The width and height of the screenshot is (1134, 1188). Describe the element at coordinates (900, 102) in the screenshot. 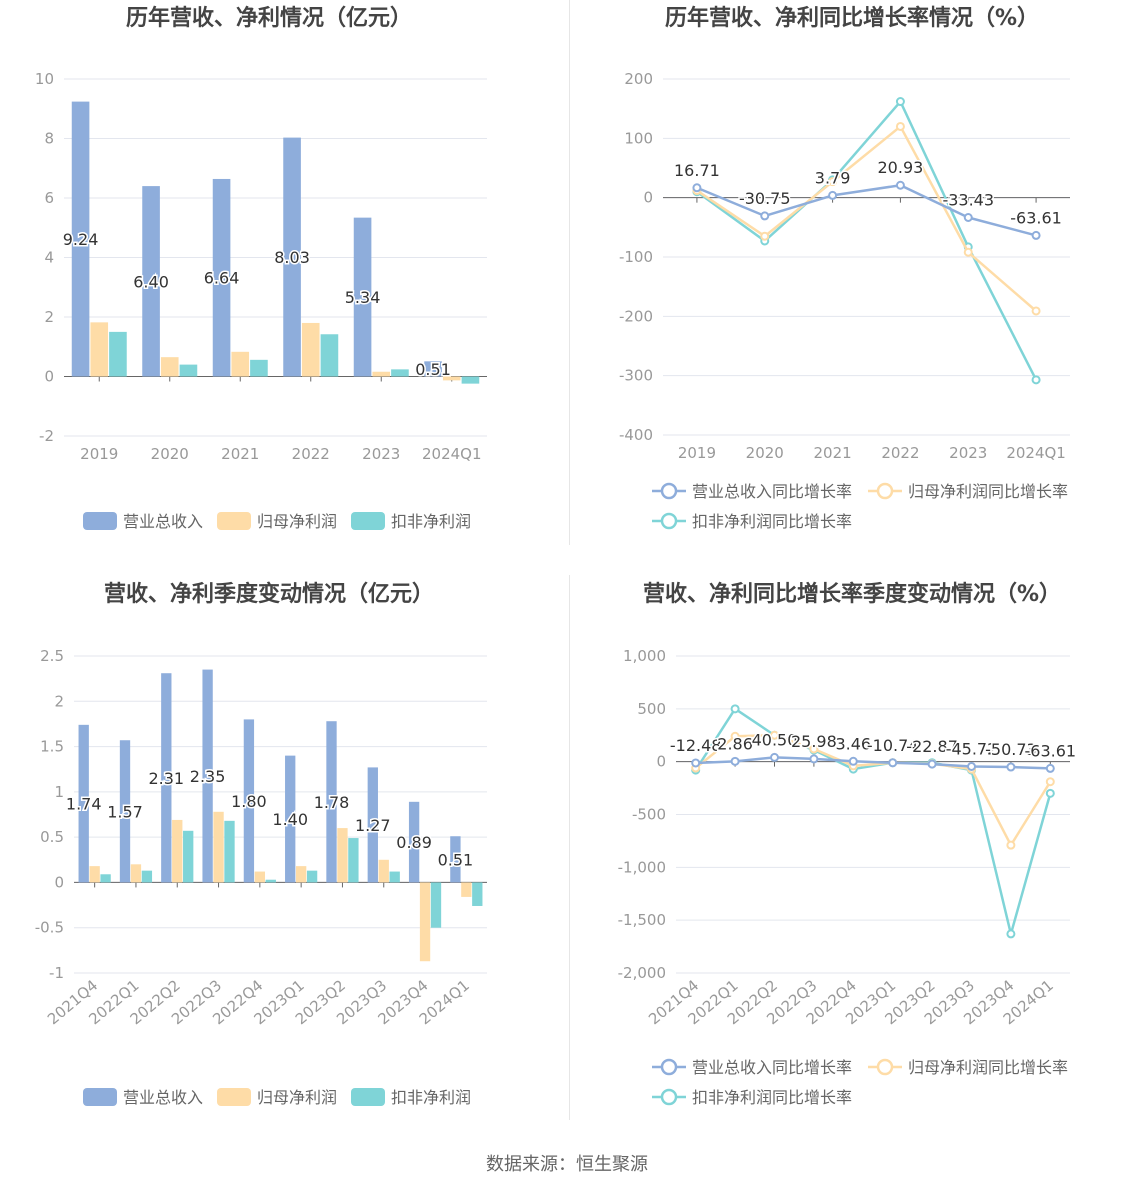

I see `line-point-3-2022` at that location.